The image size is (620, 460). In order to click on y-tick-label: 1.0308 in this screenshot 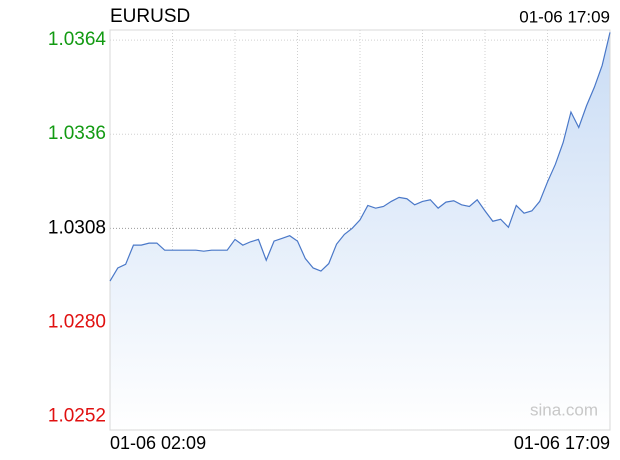, I will do `click(77, 227)`.